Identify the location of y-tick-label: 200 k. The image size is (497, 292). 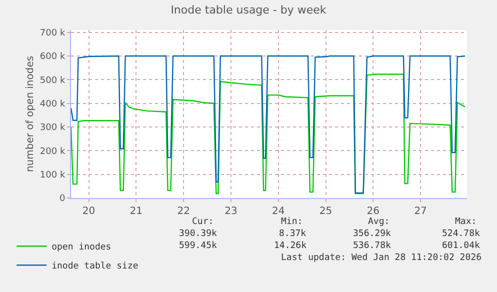
(53, 151).